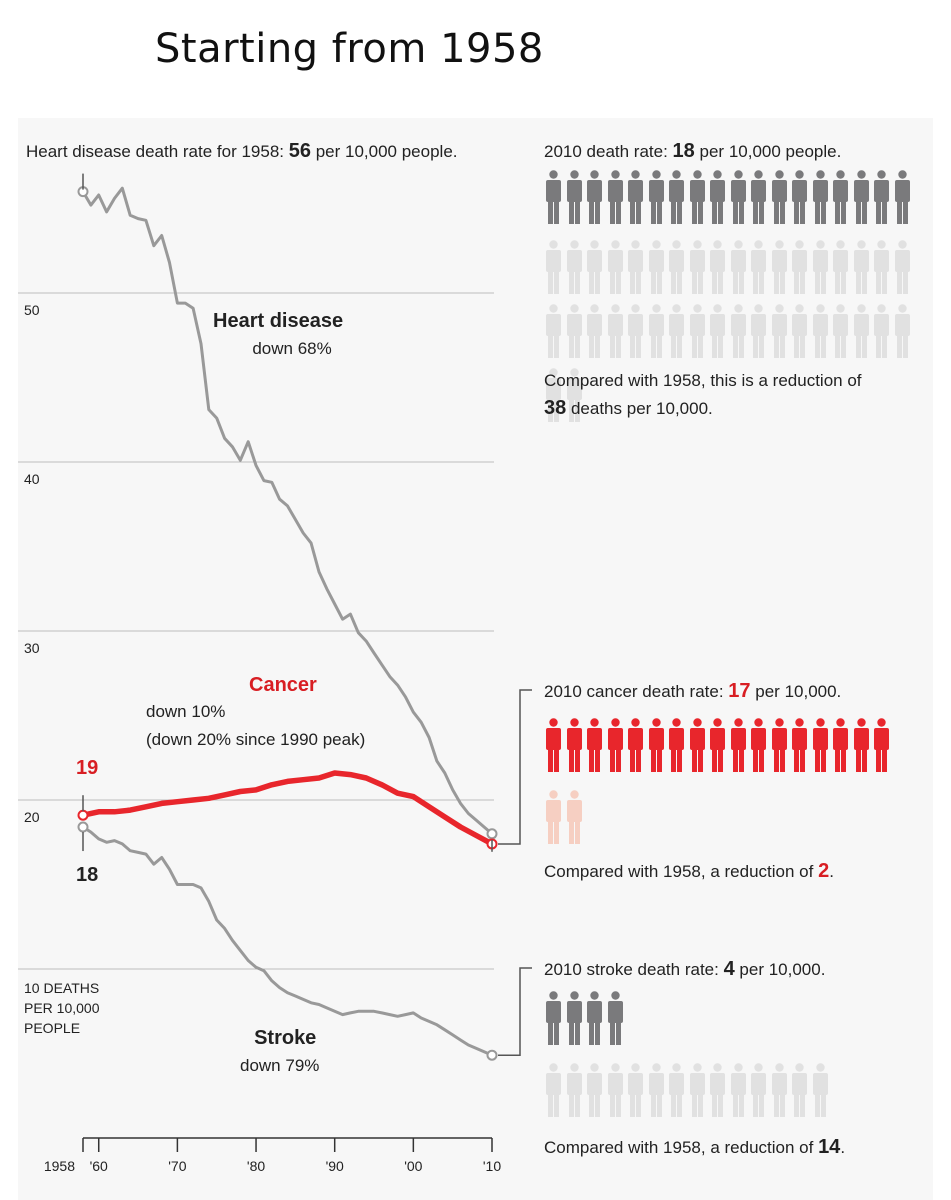  I want to click on cancer-compare-suffix: ., so click(831, 871).